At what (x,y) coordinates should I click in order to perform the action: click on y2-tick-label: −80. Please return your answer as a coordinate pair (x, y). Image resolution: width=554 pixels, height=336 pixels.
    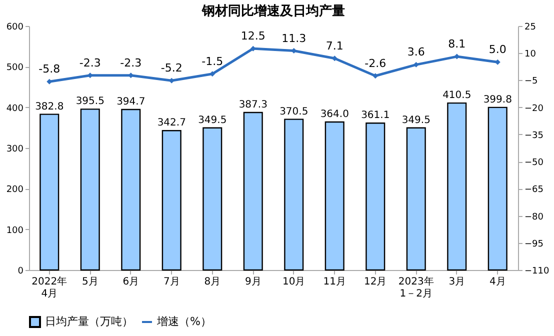
    Looking at the image, I should click on (534, 217).